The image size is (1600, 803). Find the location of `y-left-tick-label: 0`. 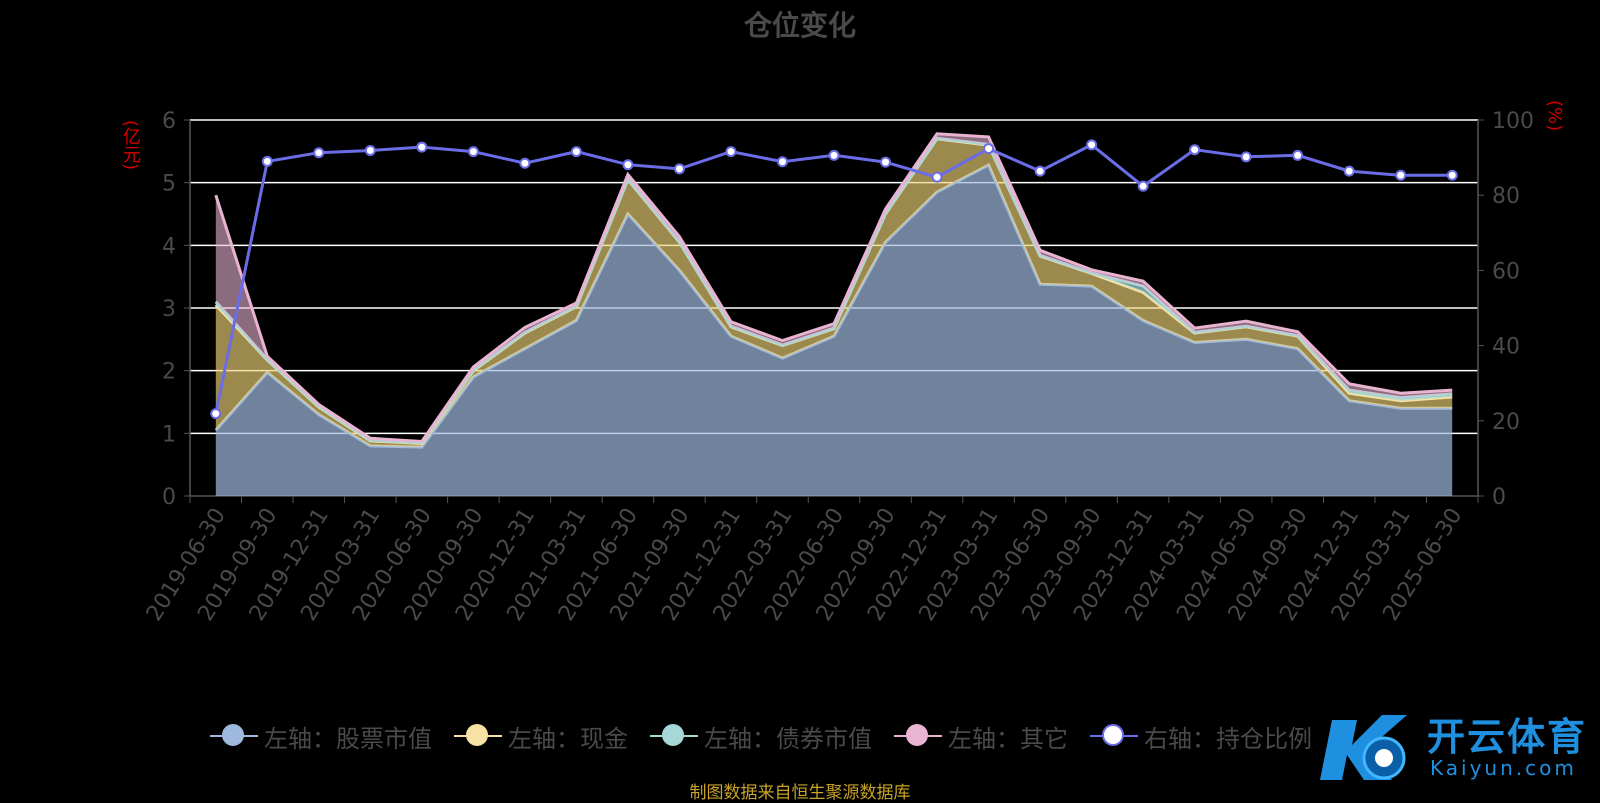

y-left-tick-label: 0 is located at coordinates (169, 497).